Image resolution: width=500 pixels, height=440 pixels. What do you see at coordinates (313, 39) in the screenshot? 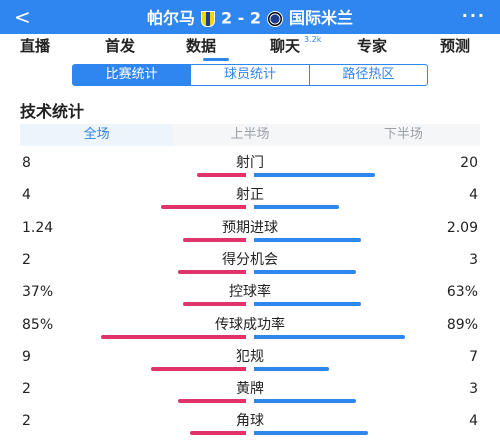
I see `chat-count-badge: 3.2k` at bounding box center [313, 39].